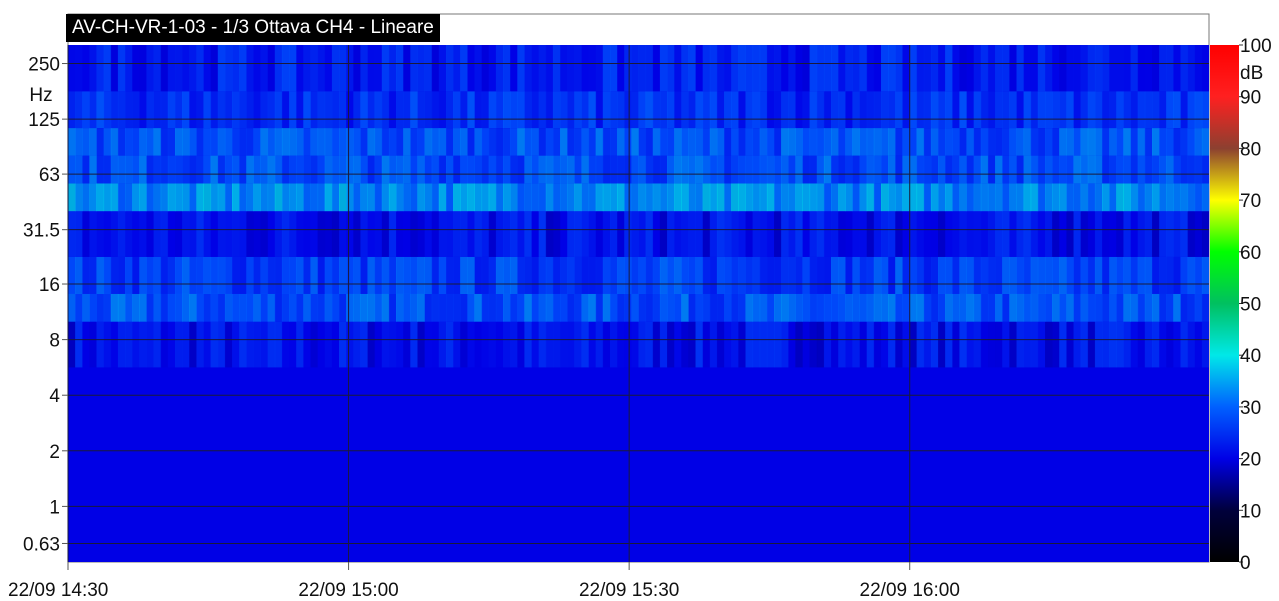 This screenshot has height=601, width=1279. Describe the element at coordinates (1250, 253) in the screenshot. I see `colorbar-tick-label: 60` at that location.